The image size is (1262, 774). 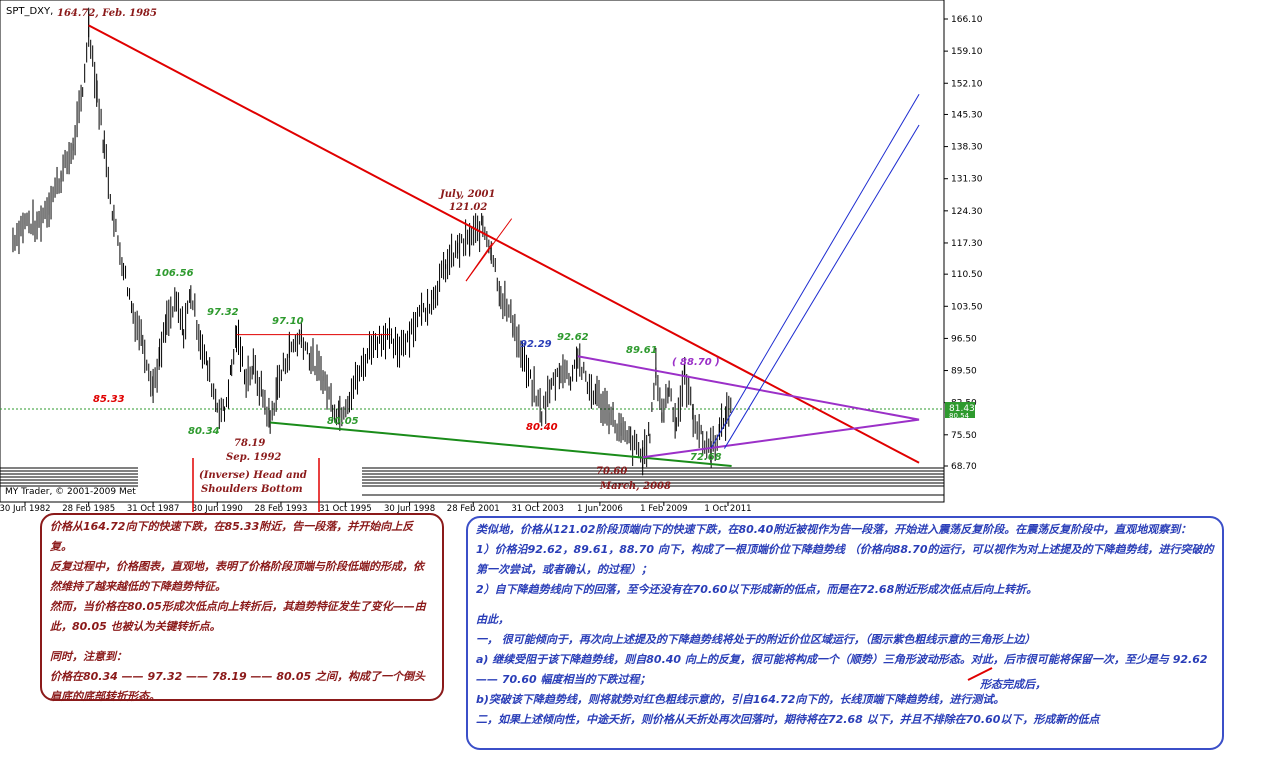 I want to click on x-tick-label: 28 Feb 2001, so click(x=473, y=509).